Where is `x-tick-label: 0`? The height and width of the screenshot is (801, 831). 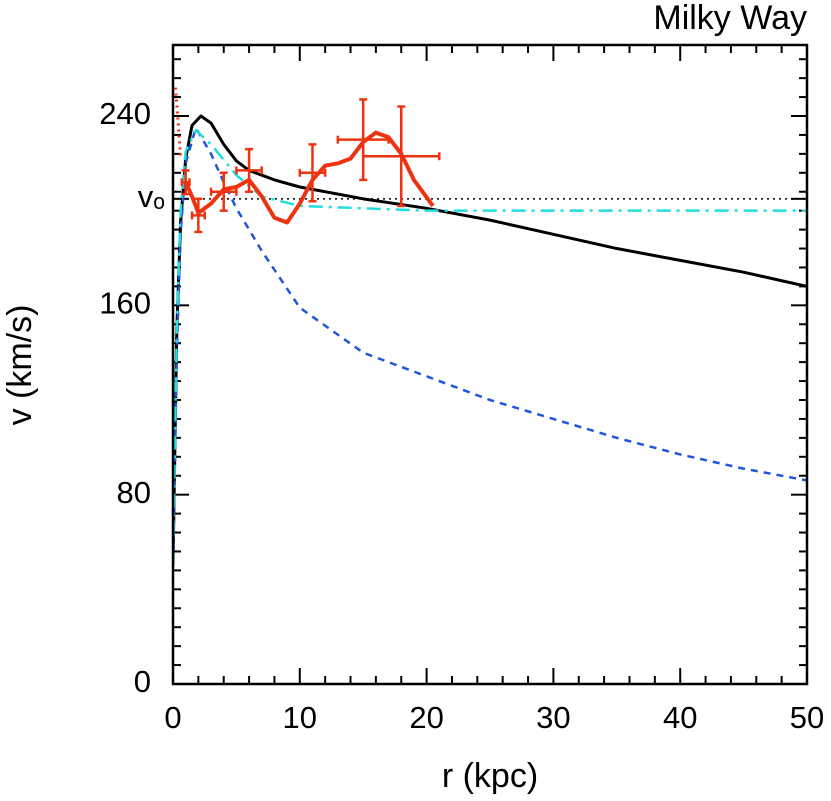
x-tick-label: 0 is located at coordinates (172, 717).